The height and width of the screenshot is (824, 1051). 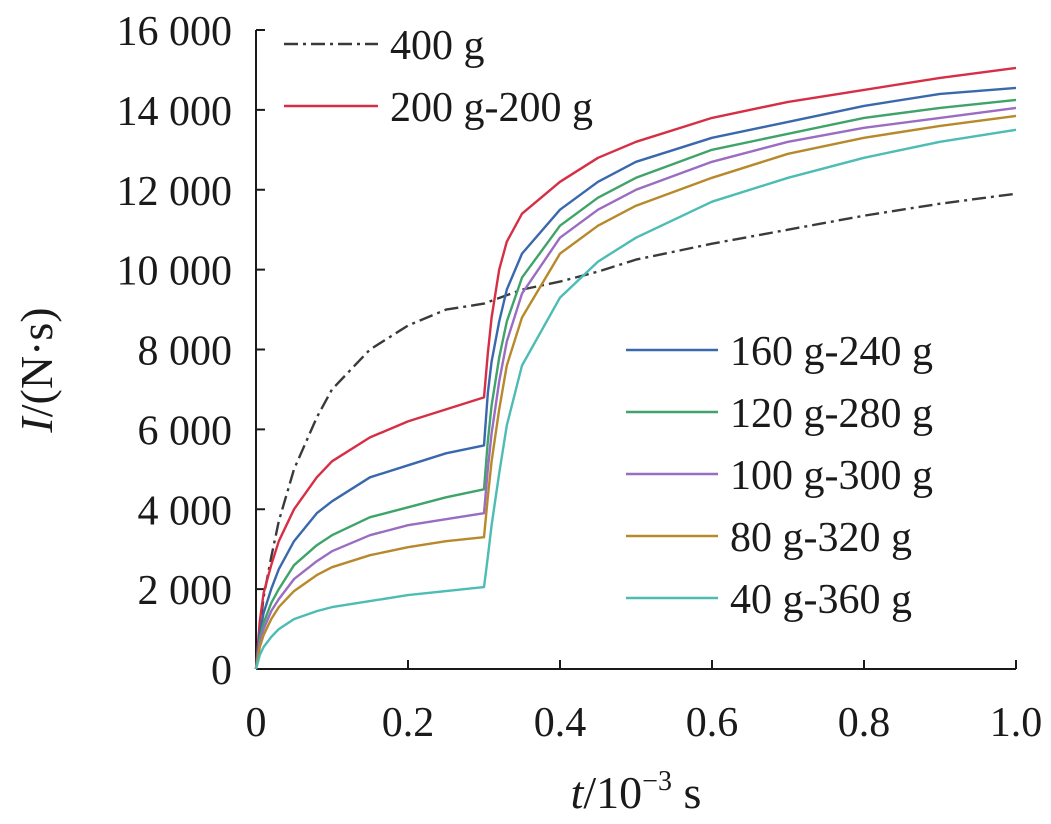 What do you see at coordinates (175, 272) in the screenshot?
I see `y-tick-label: 10 000` at bounding box center [175, 272].